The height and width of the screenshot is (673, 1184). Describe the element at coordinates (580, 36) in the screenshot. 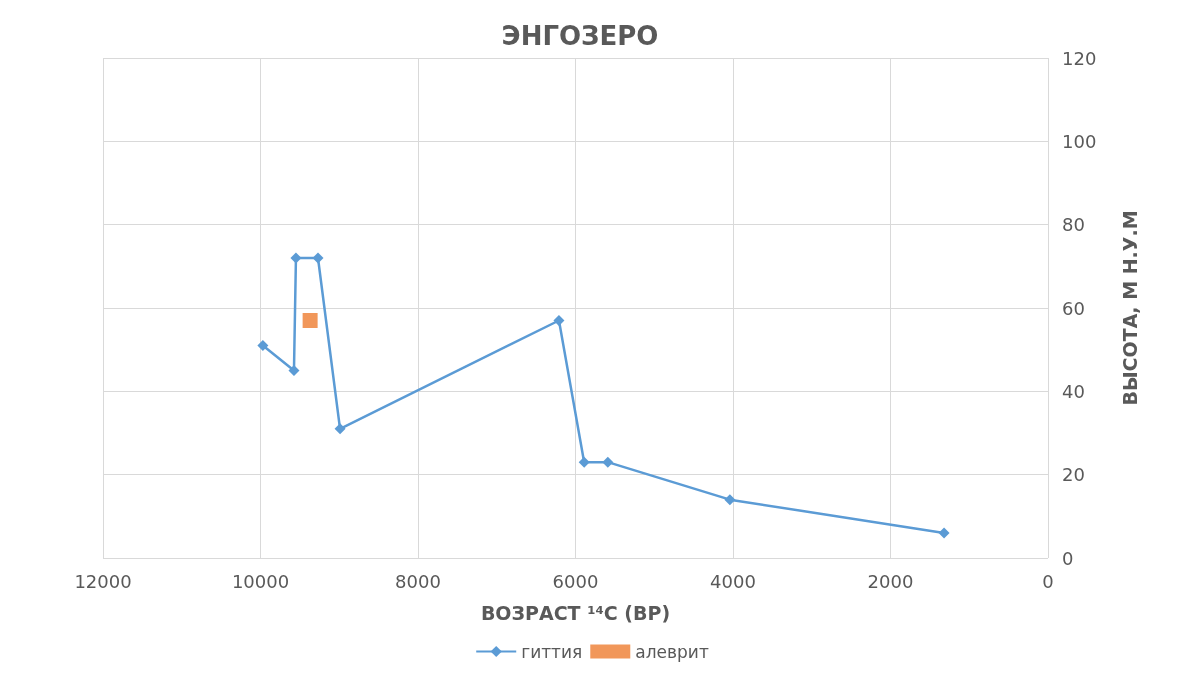

I see `chart-title: ЭНГОЗЕРО` at that location.